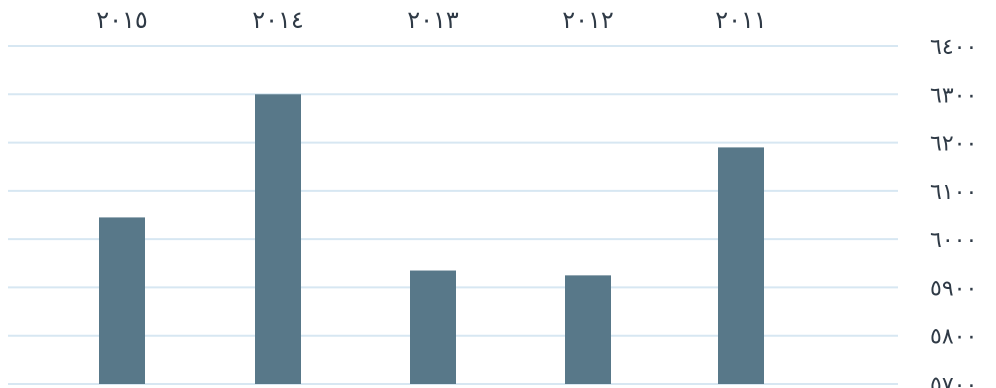  What do you see at coordinates (953, 144) in the screenshot?
I see `y-tick-label: ٦٢٠٠` at bounding box center [953, 144].